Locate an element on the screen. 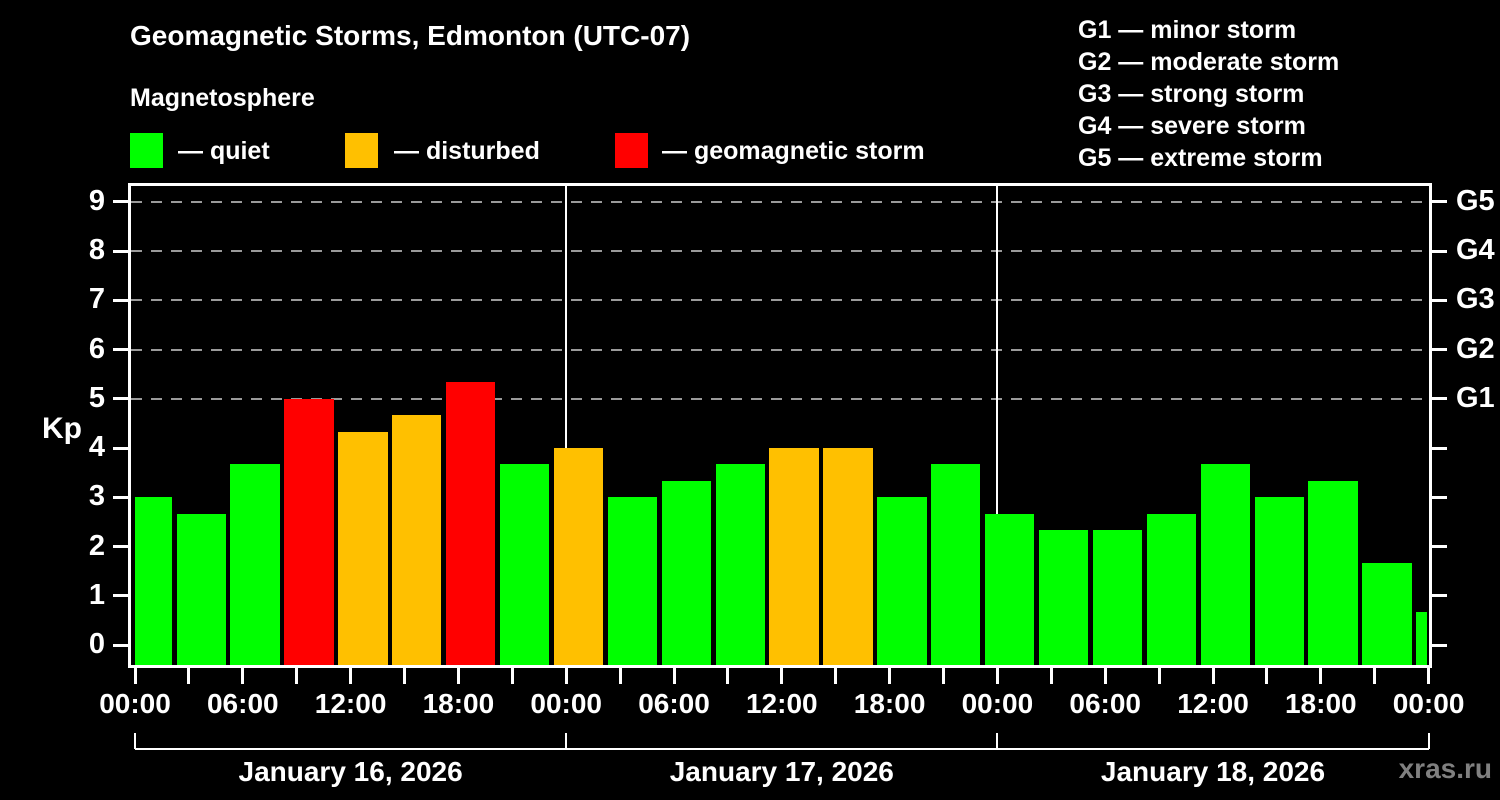 This screenshot has height=800, width=1500. g-label: G3 is located at coordinates (1475, 299).